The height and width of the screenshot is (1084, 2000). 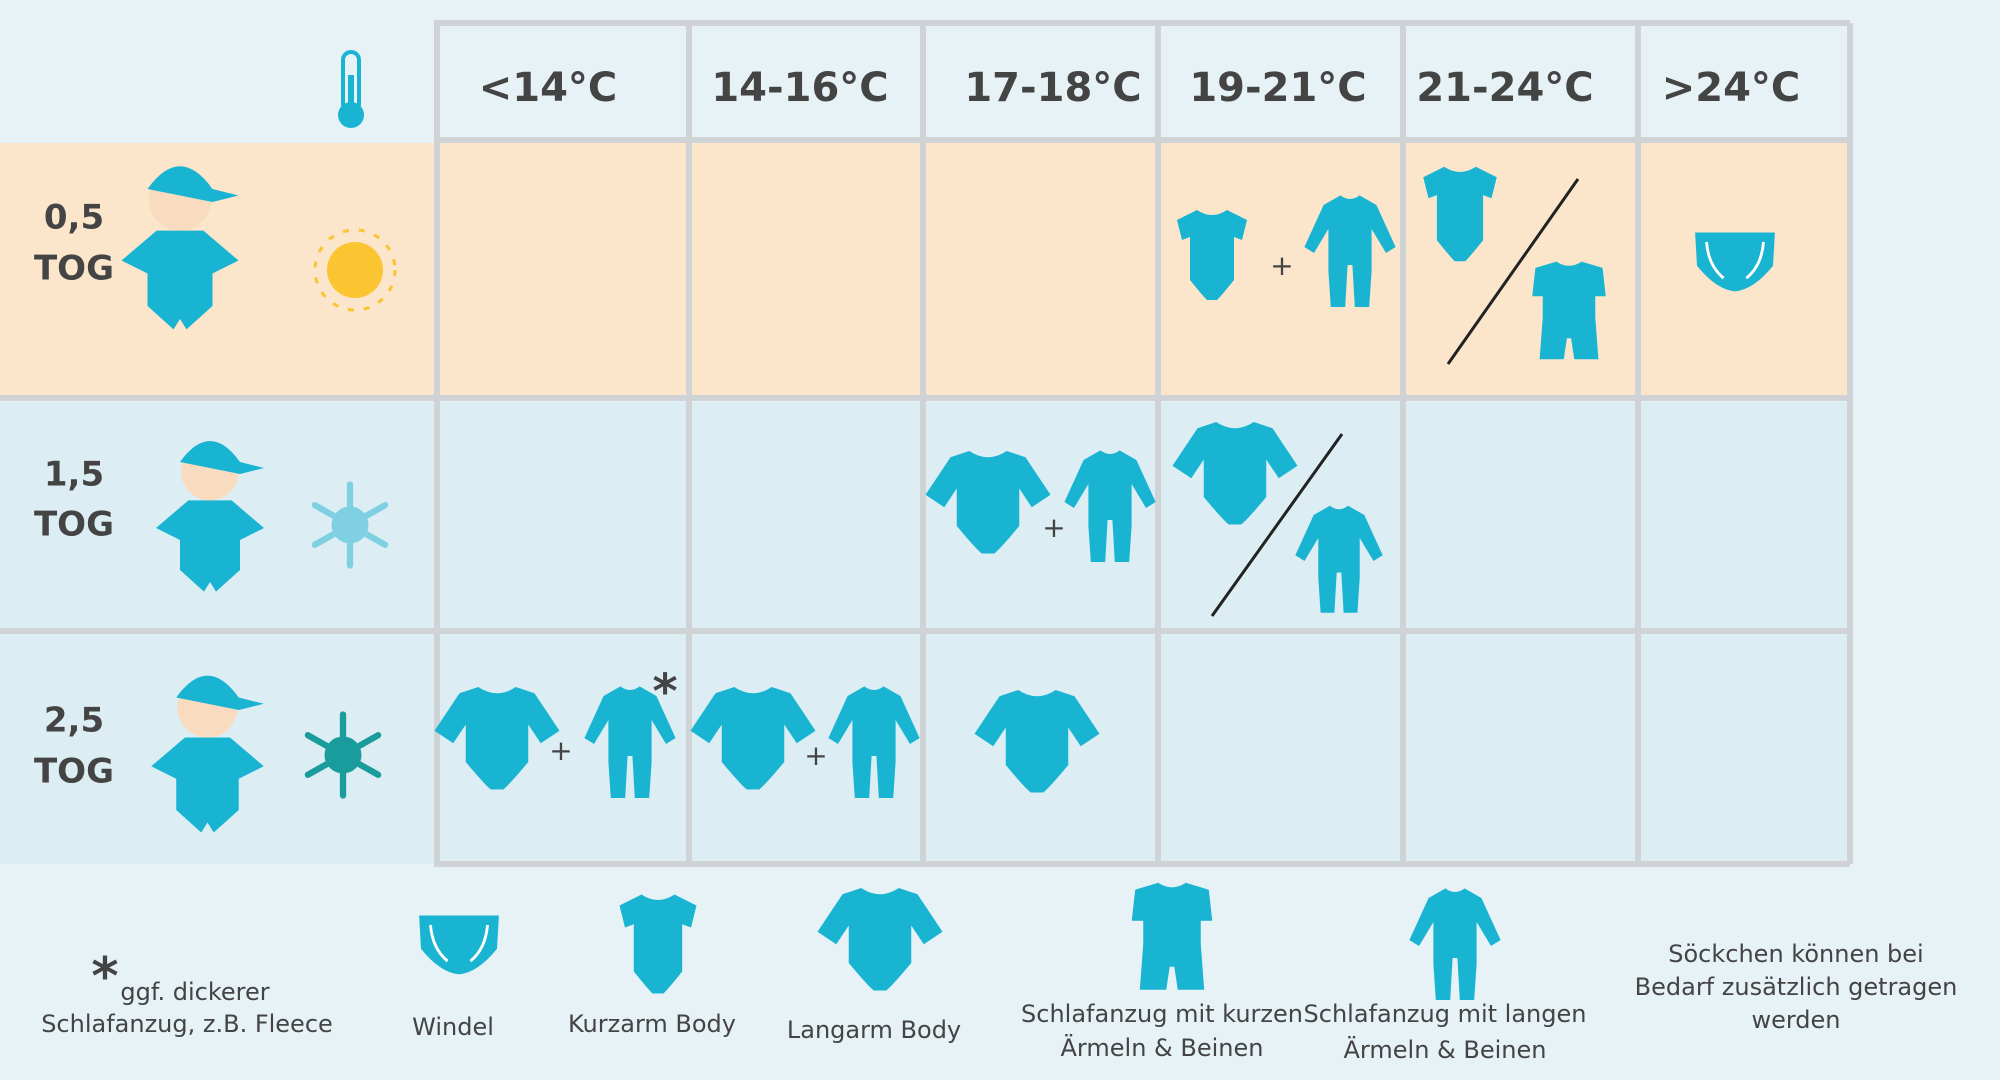 I want to click on note: werden, so click(x=1795, y=1020).